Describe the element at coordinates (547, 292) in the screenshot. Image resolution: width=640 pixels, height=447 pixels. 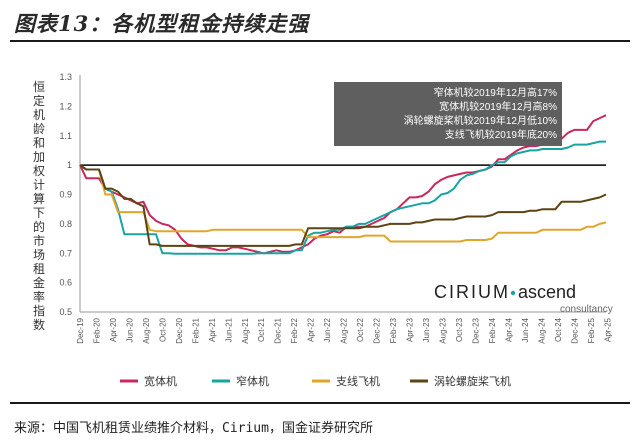
I see `logo-product: ascend` at that location.